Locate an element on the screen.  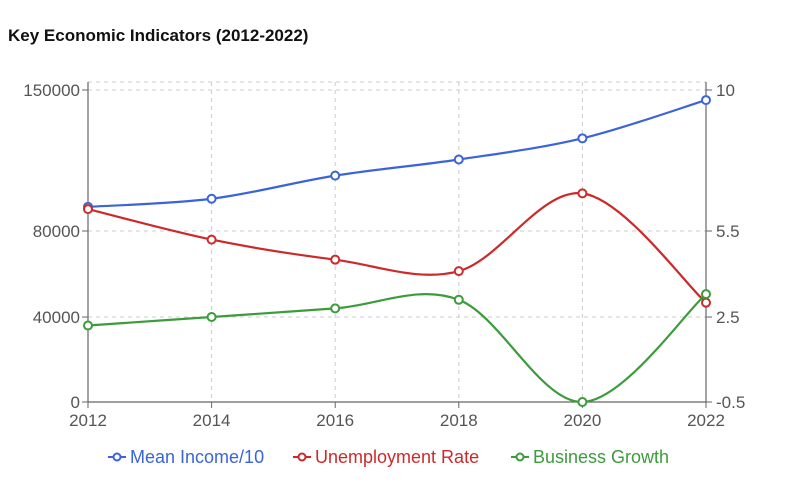
legend-label: Business Growth is located at coordinates (601, 457).